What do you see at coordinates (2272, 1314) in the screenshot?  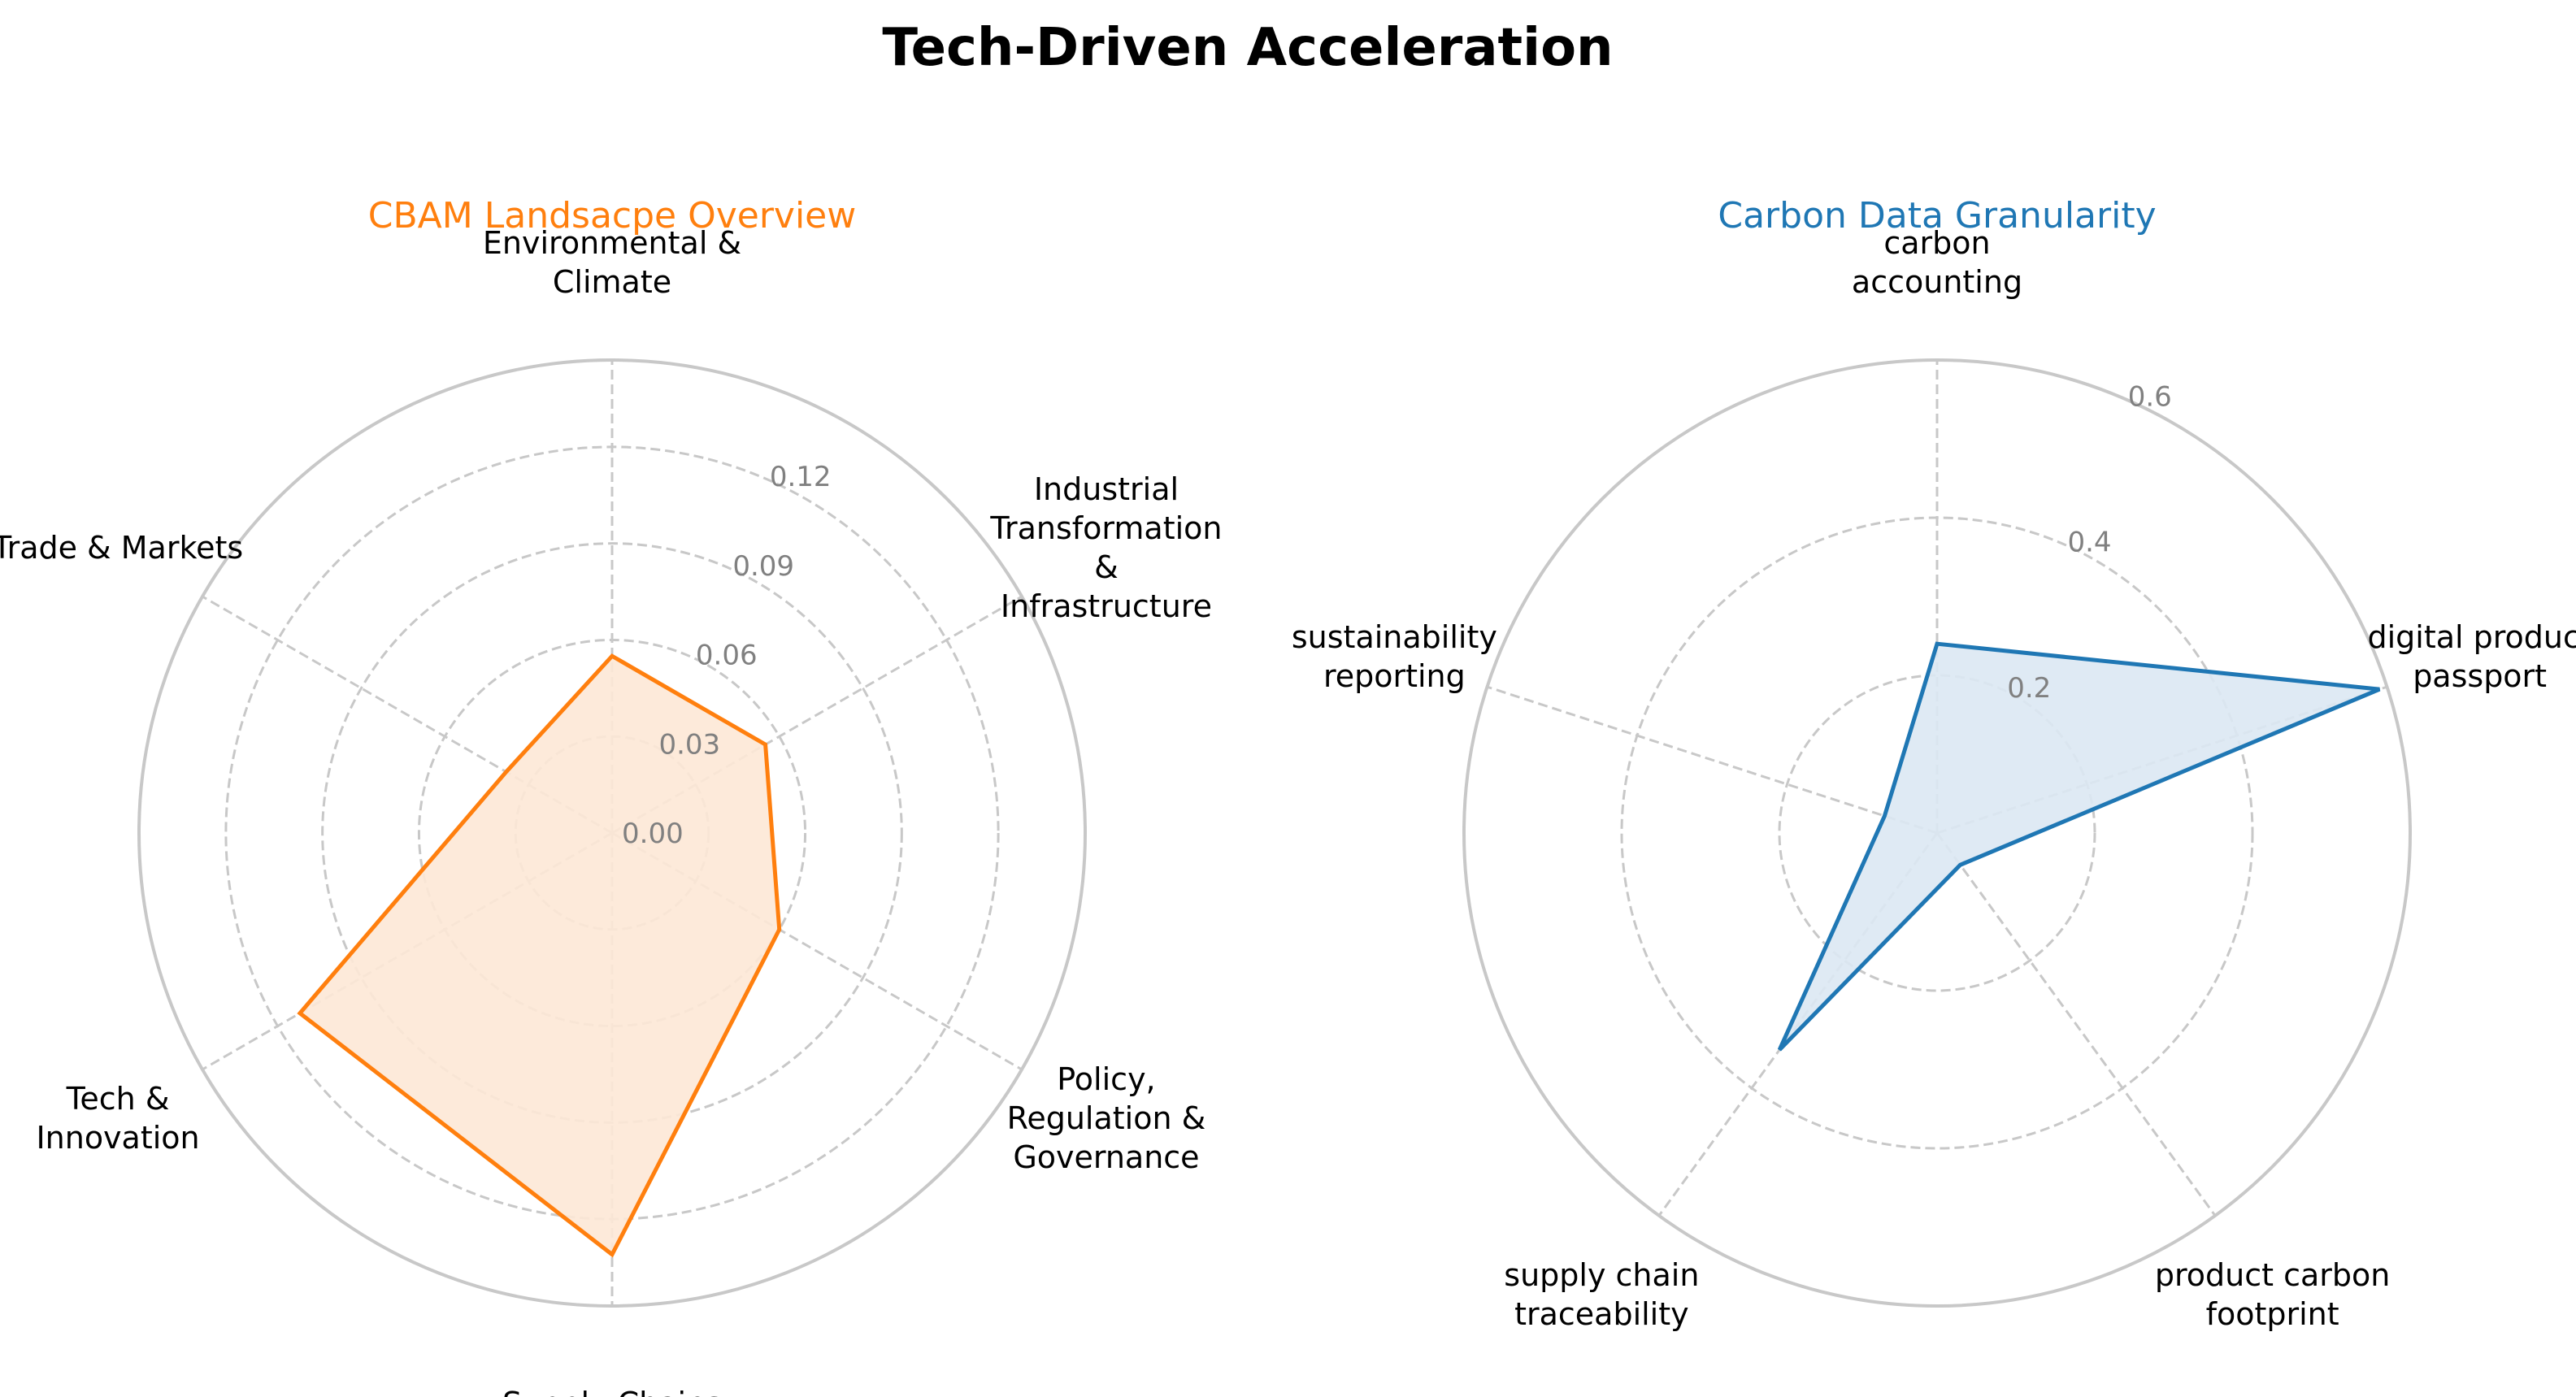 I see `axis-category-label-line: footprint` at bounding box center [2272, 1314].